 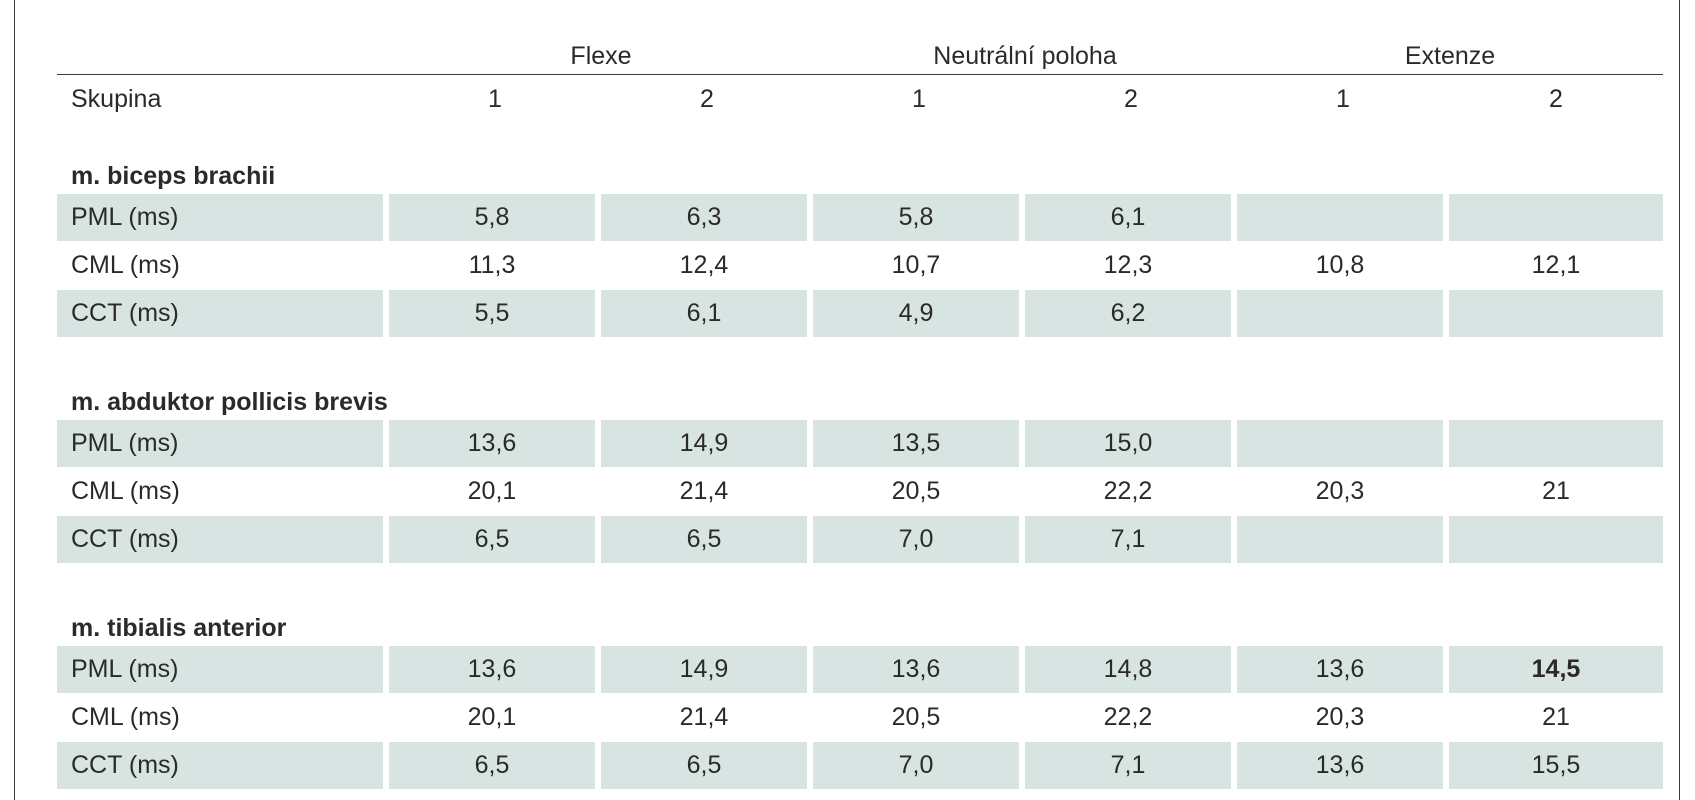 I want to click on table-row: PML (ms) 13,6 14,9 13,5 15,0, so click(x=860, y=443).